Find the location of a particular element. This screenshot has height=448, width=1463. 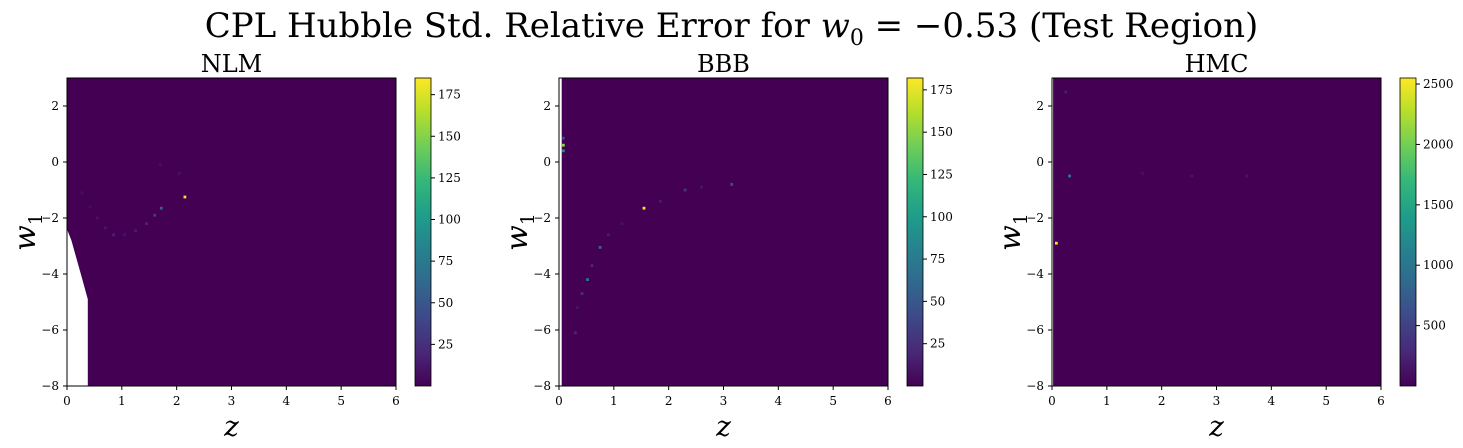

colorbar-tick-label: 1000 is located at coordinates (1438, 265).